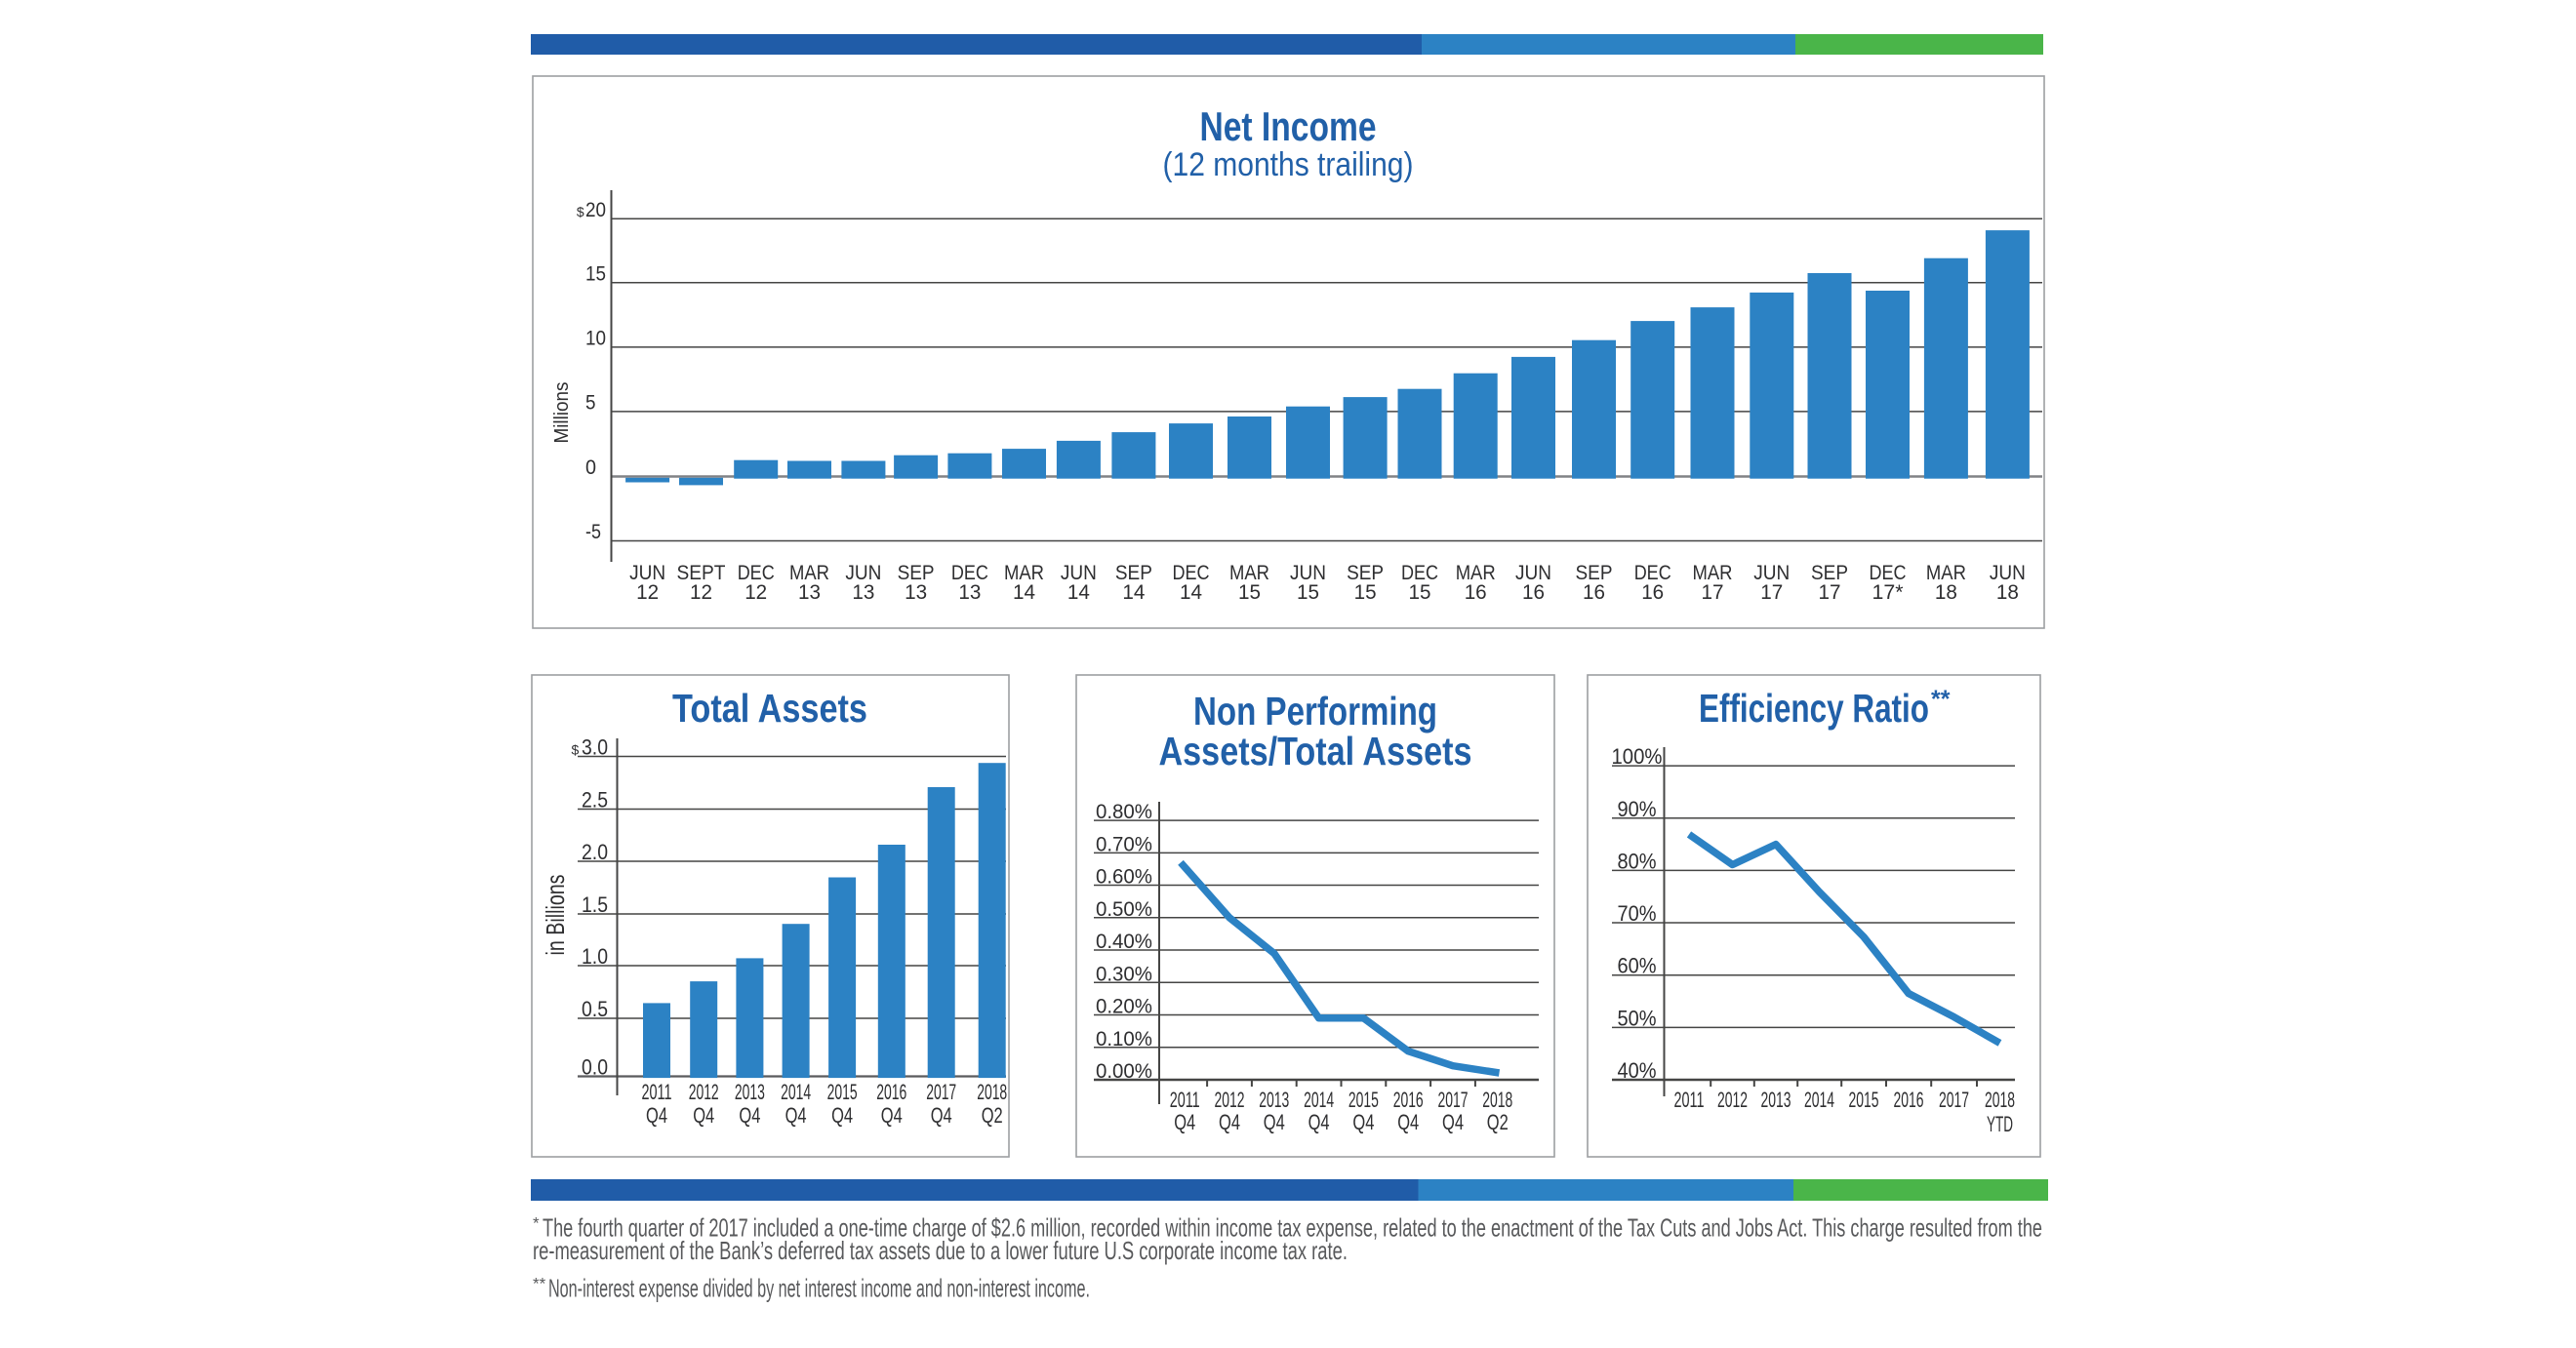 This screenshot has height=1348, width=2576. Describe the element at coordinates (769, 708) in the screenshot. I see `svg-text: Total Assets` at that location.